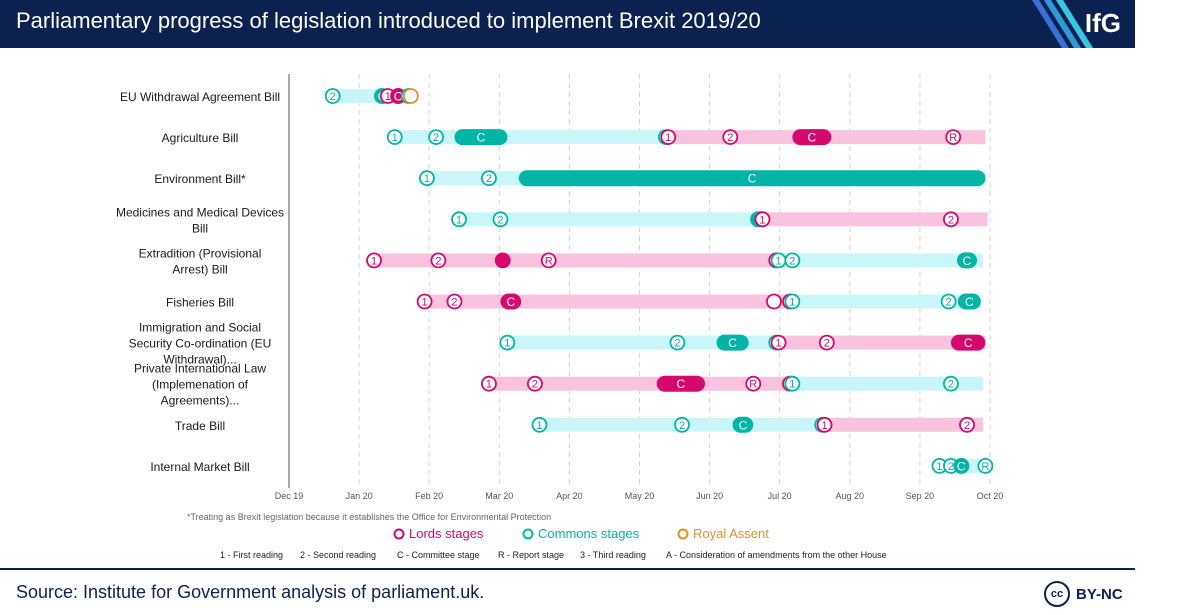 The image size is (1200, 615). What do you see at coordinates (200, 369) in the screenshot?
I see `bill-label: Private International Law` at bounding box center [200, 369].